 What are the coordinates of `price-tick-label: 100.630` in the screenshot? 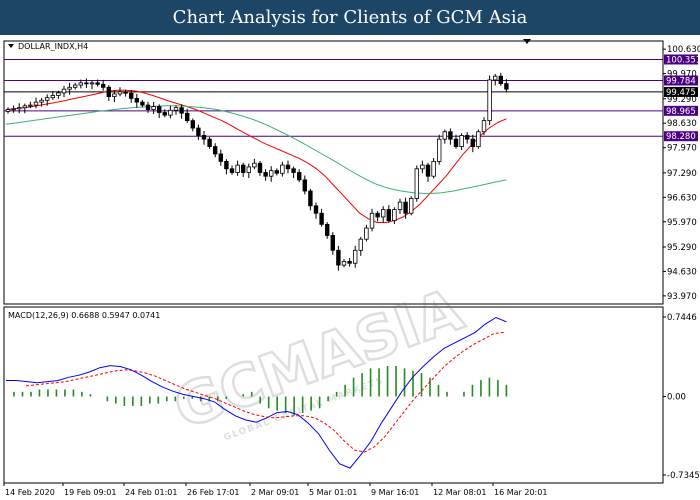 It's located at (683, 50).